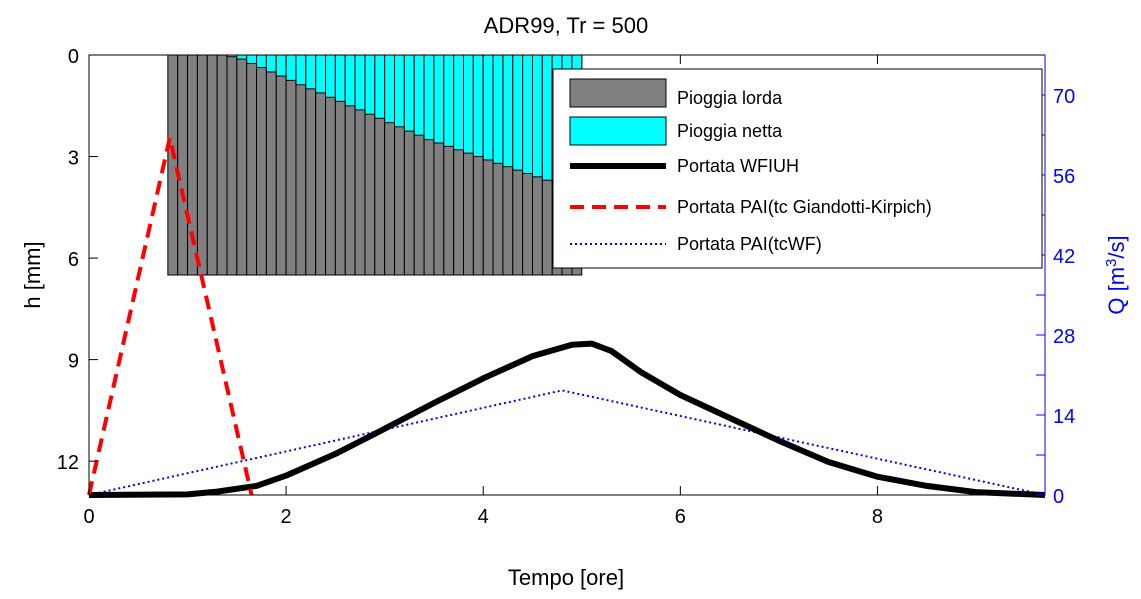 The width and height of the screenshot is (1141, 599). What do you see at coordinates (1064, 257) in the screenshot?
I see `right-tick-label: 42` at bounding box center [1064, 257].